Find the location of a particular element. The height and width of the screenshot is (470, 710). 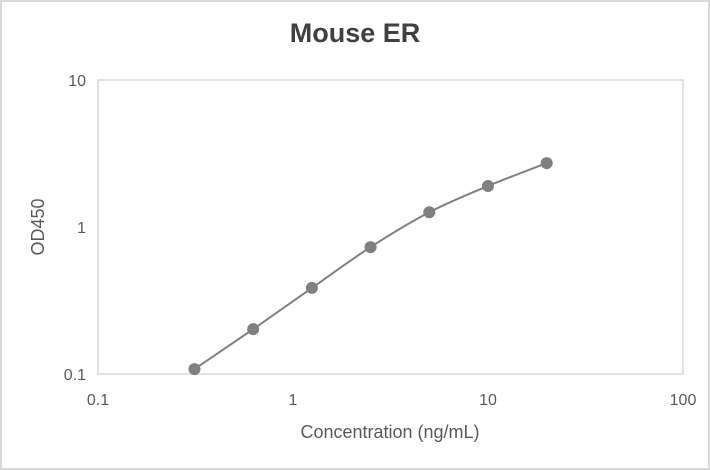

y-axis-ticks: 0.1 1 10 is located at coordinates (75, 228).